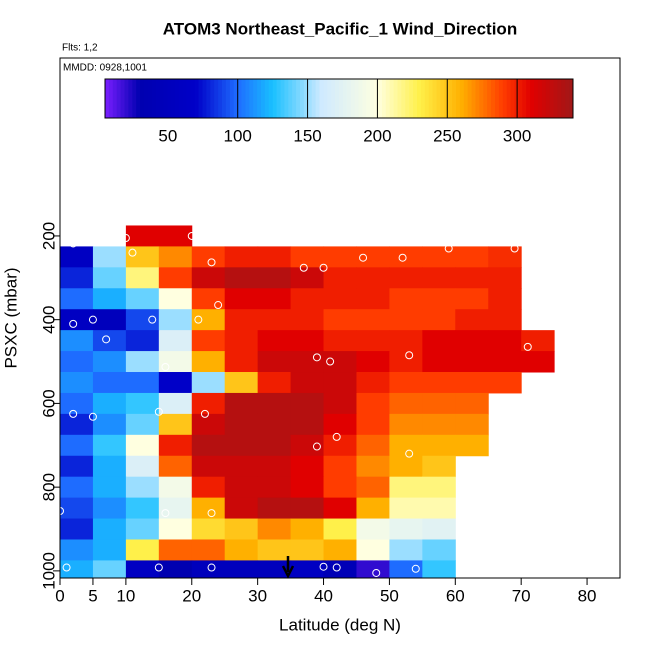 This screenshot has height=650, width=650. Describe the element at coordinates (447, 135) in the screenshot. I see `colorbar-tick-label: 250` at that location.